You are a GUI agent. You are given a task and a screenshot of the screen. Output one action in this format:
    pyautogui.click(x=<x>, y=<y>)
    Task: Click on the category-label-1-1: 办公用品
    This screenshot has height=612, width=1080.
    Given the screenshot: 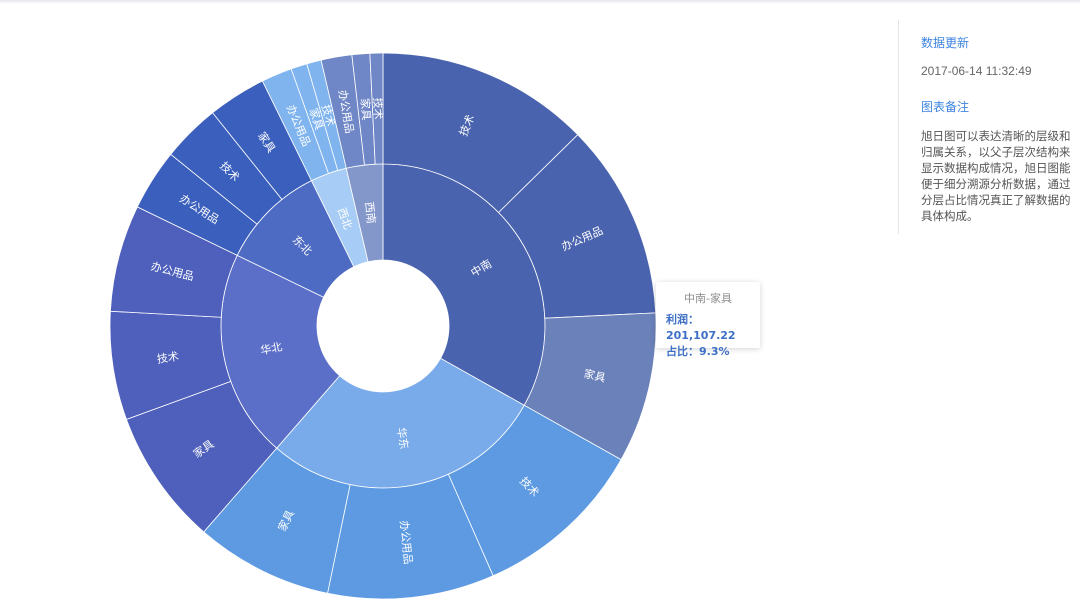 What is the action you would take?
    pyautogui.click(x=406, y=542)
    